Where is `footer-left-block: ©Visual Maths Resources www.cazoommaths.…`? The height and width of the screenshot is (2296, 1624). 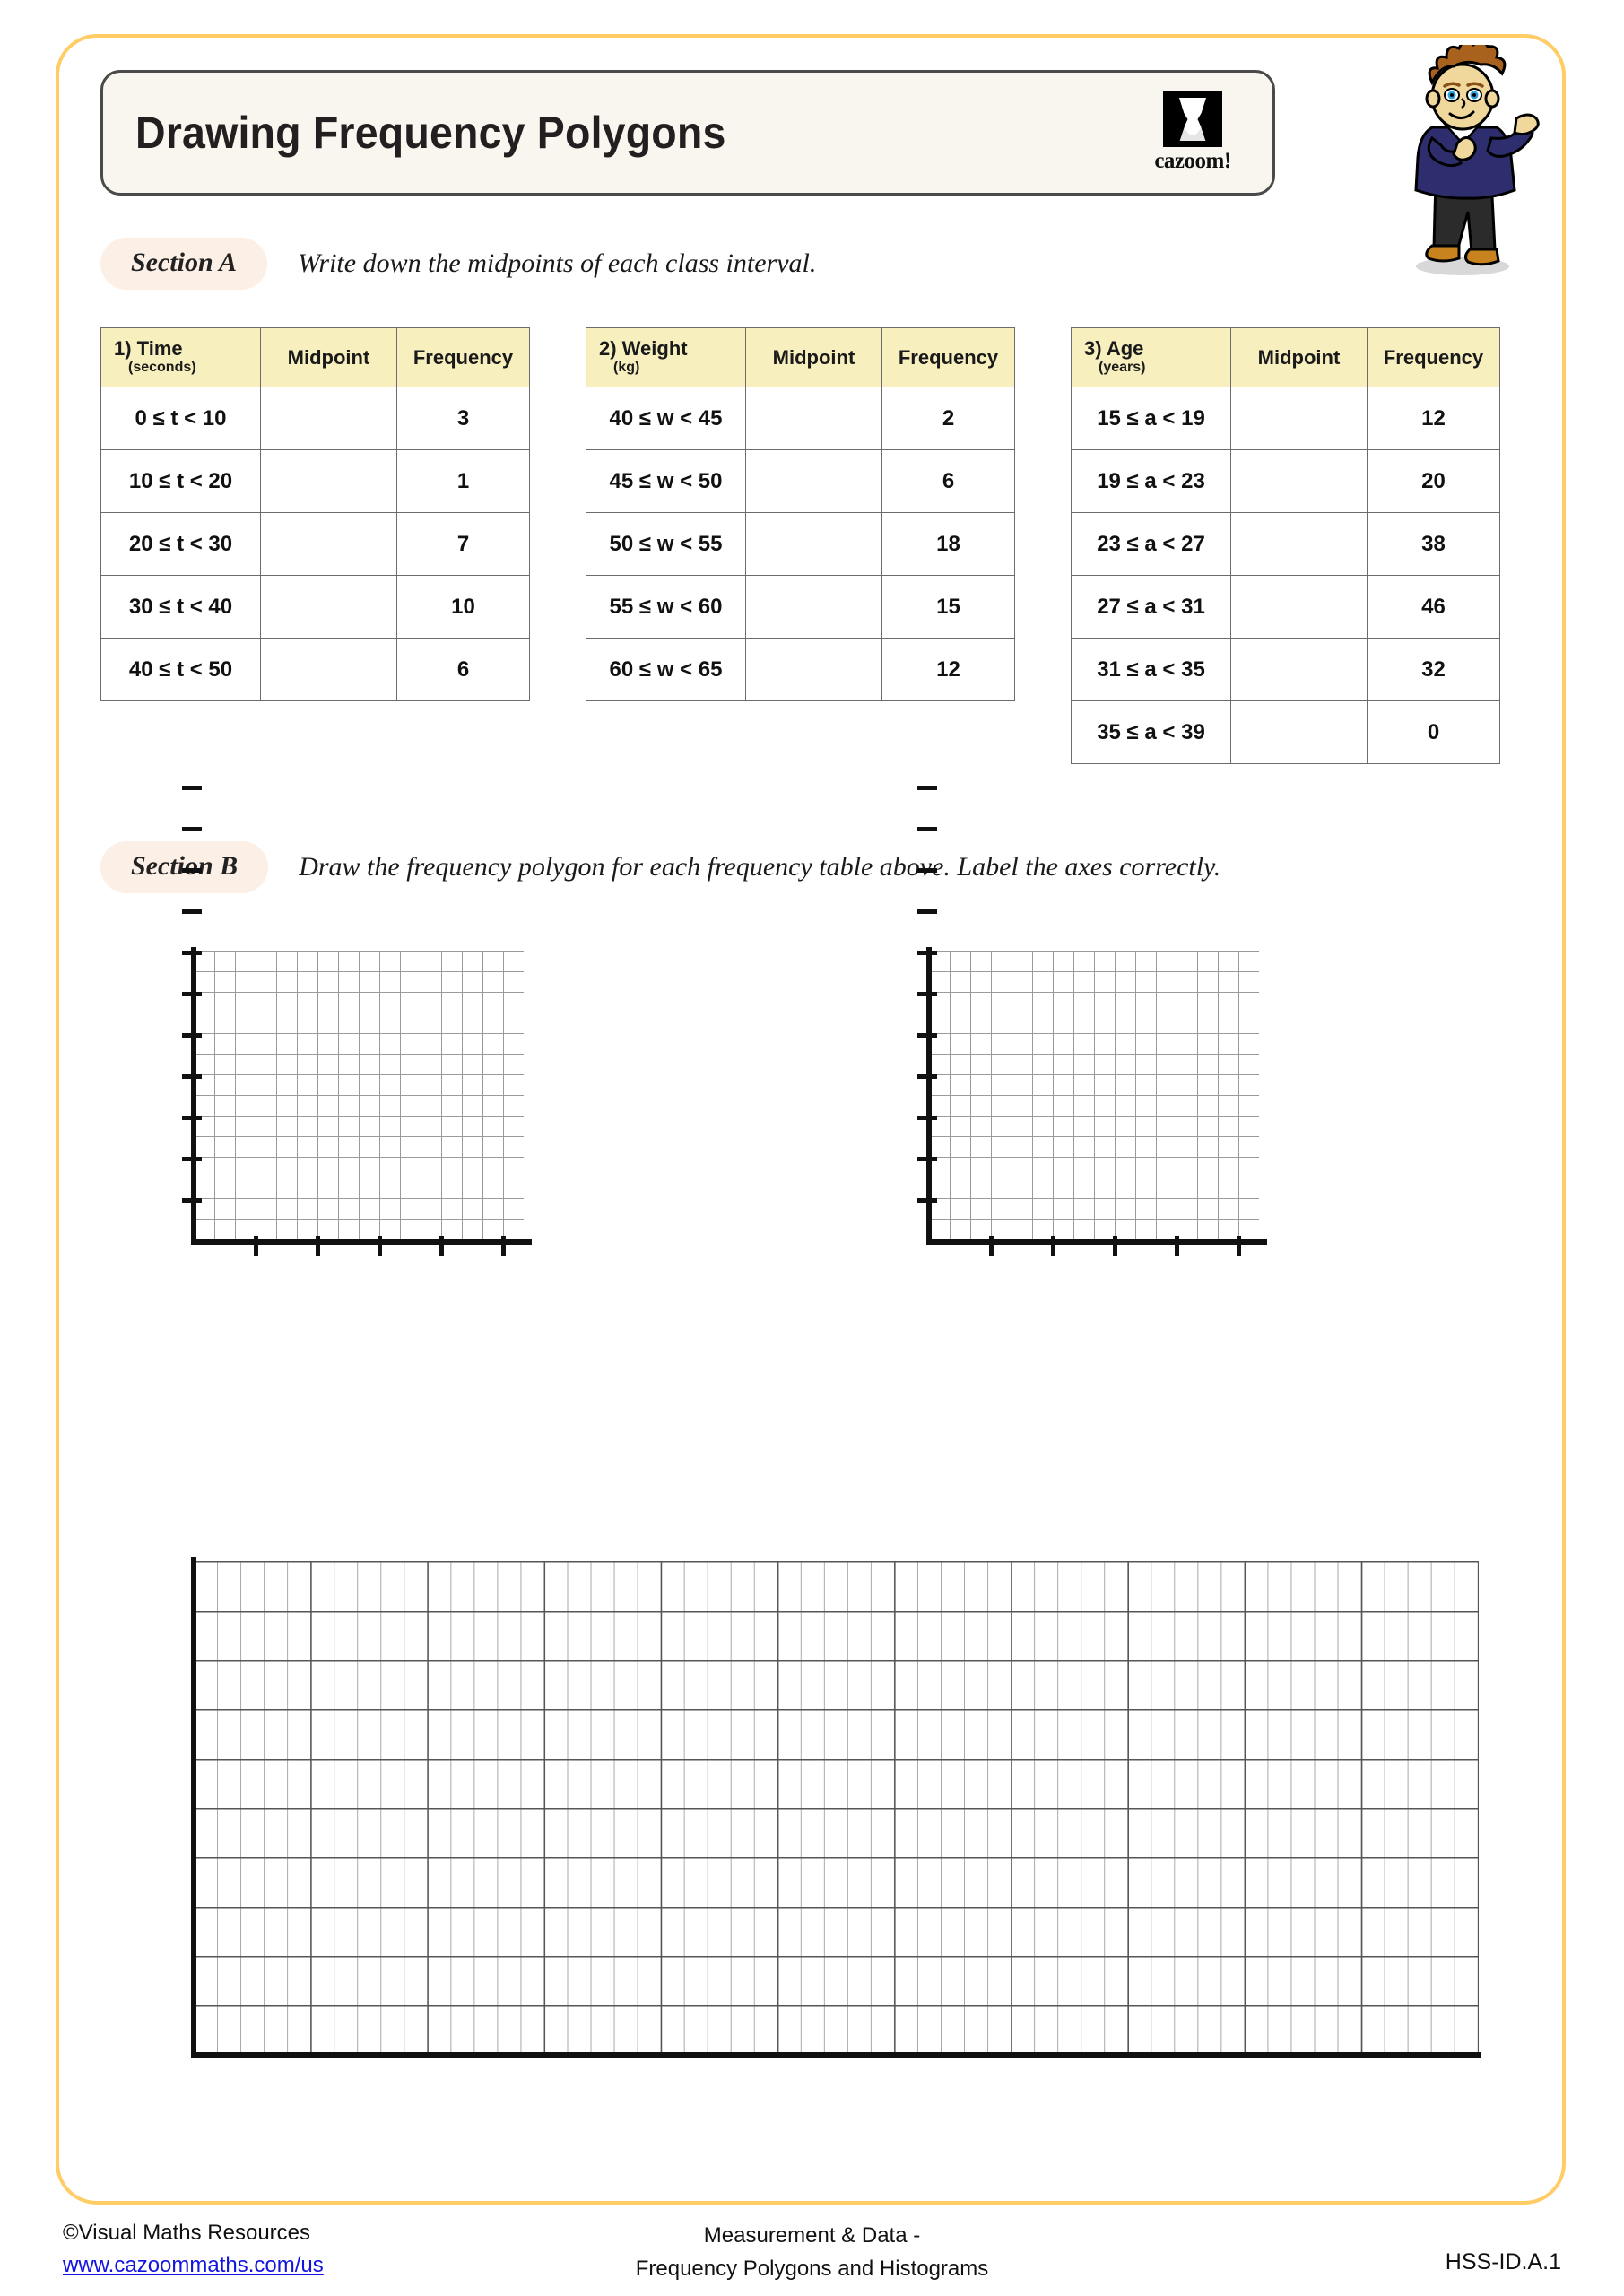 footer-left-block: ©Visual Maths Resources www.cazoommaths.… is located at coordinates (193, 2249).